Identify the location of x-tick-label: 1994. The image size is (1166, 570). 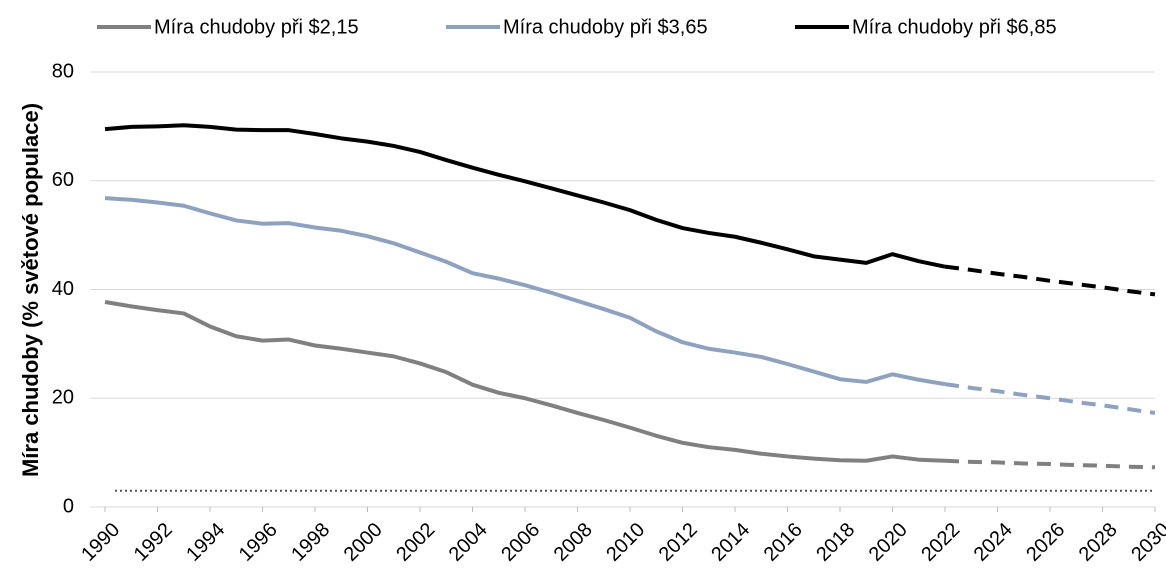
(205, 542).